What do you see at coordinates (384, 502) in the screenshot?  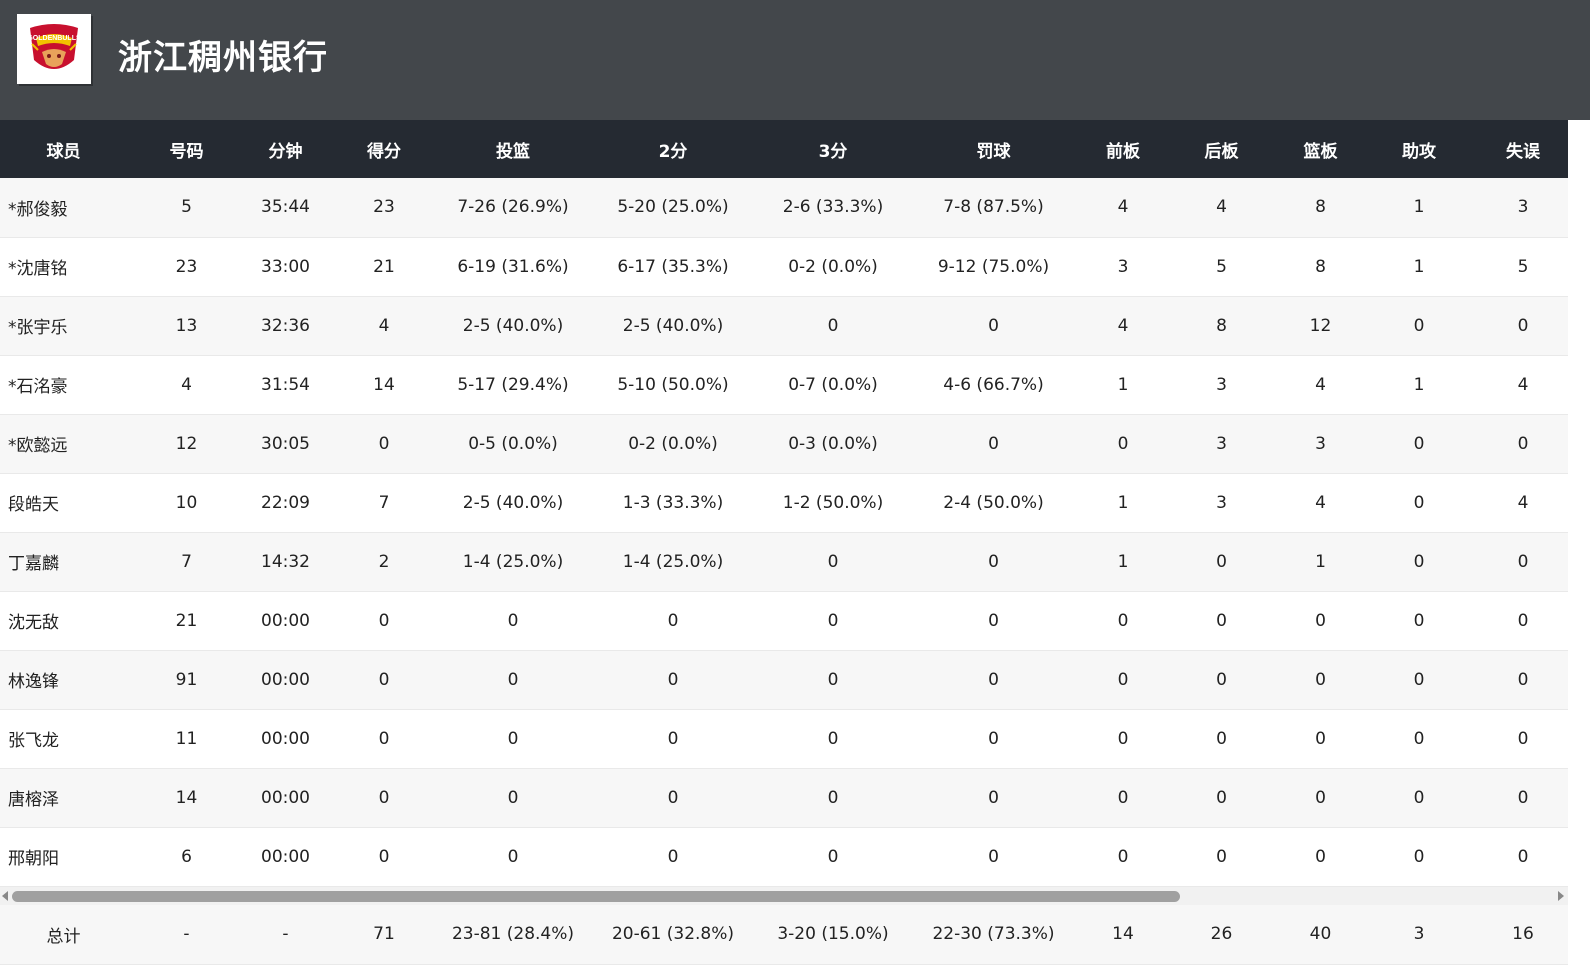 I see `stat-pts: 7` at bounding box center [384, 502].